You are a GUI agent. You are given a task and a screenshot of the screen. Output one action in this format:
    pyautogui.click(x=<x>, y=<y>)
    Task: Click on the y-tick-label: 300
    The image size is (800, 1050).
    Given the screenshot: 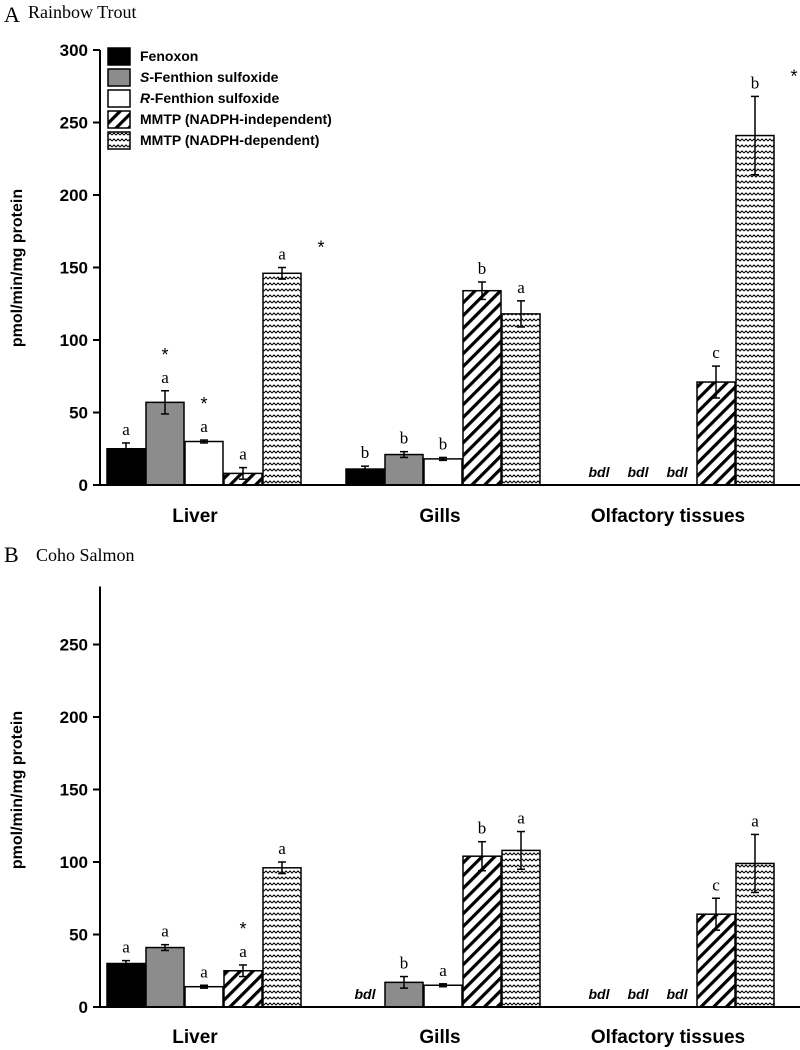 What is the action you would take?
    pyautogui.click(x=74, y=50)
    